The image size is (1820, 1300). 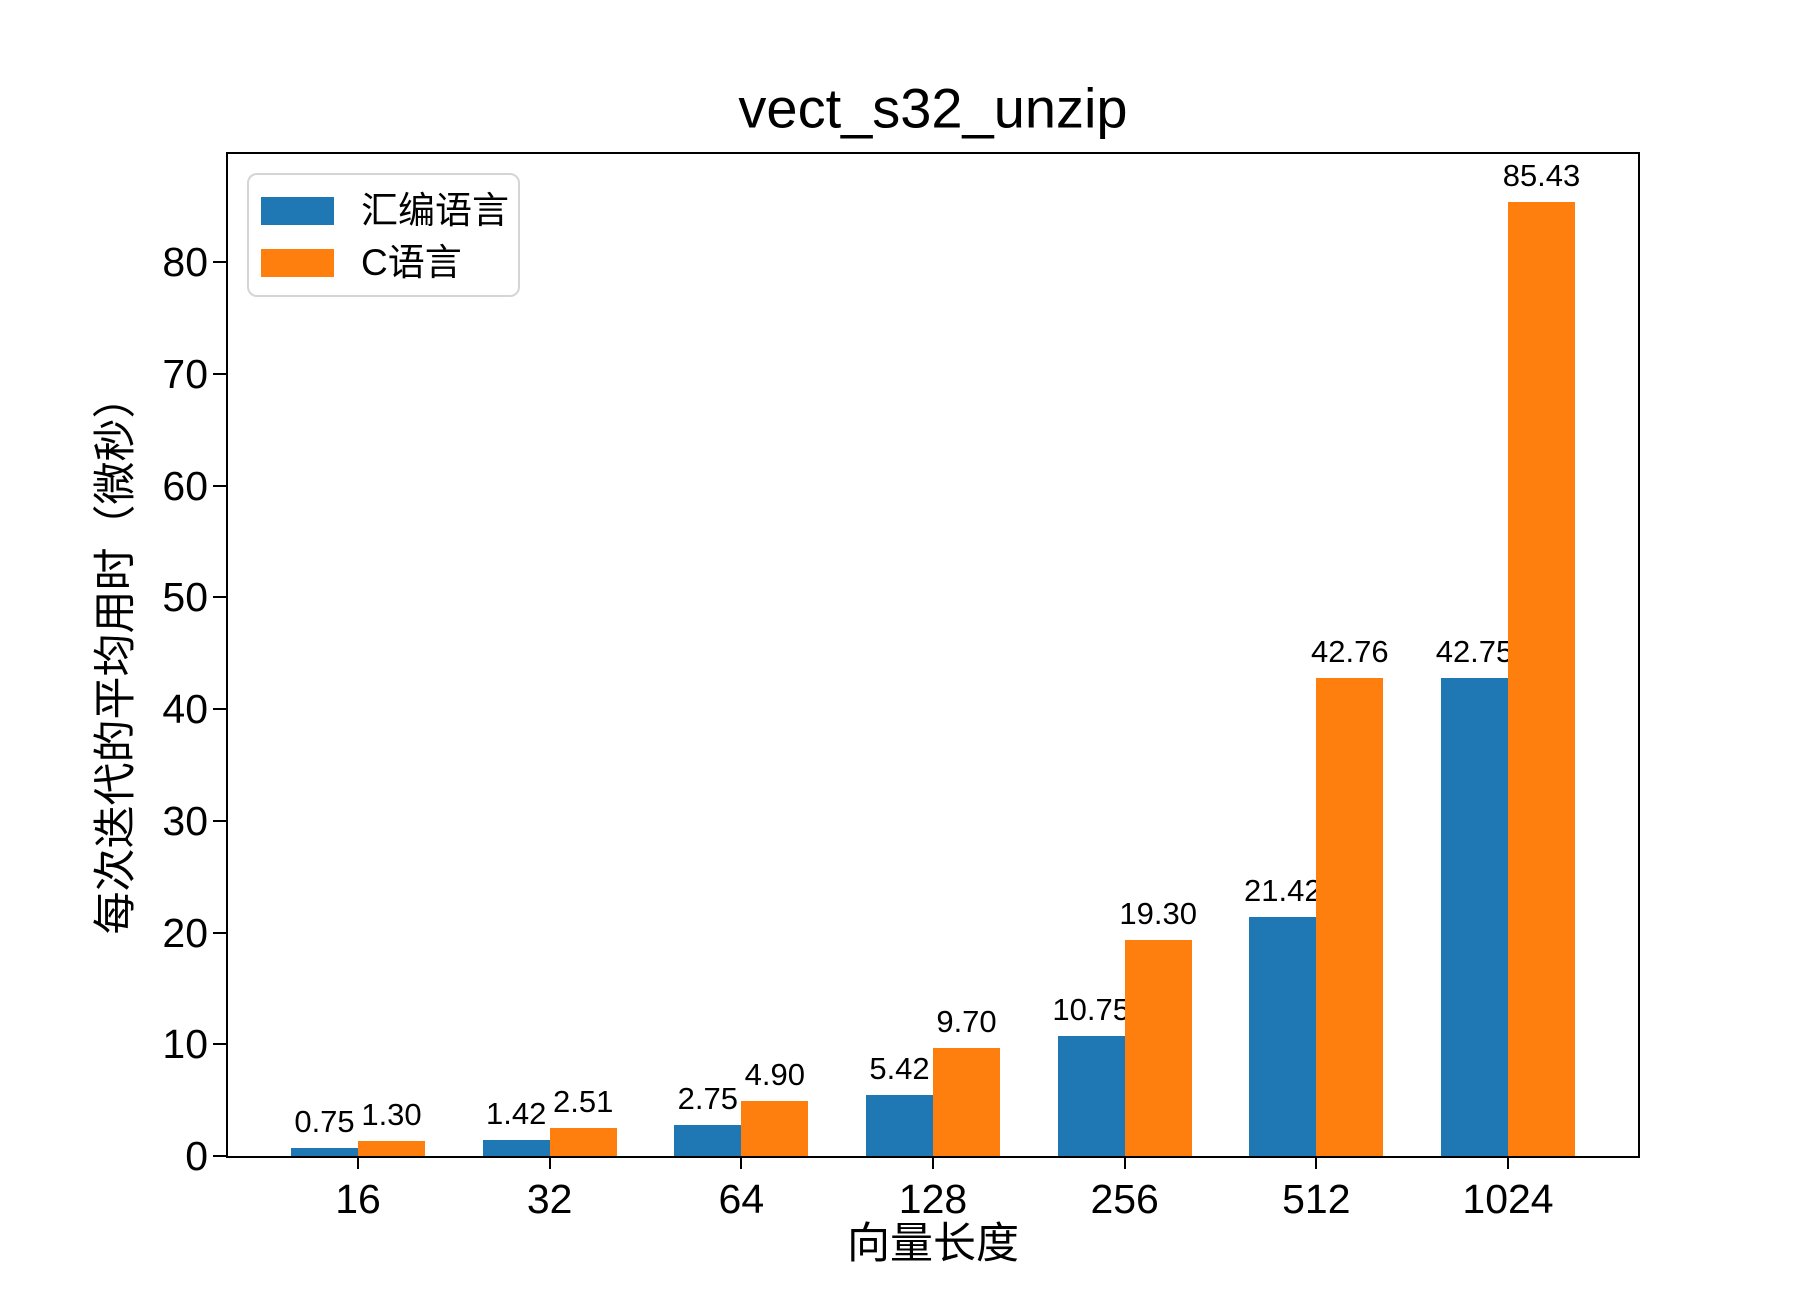 What do you see at coordinates (775, 1128) in the screenshot?
I see `bar-C语言-64` at bounding box center [775, 1128].